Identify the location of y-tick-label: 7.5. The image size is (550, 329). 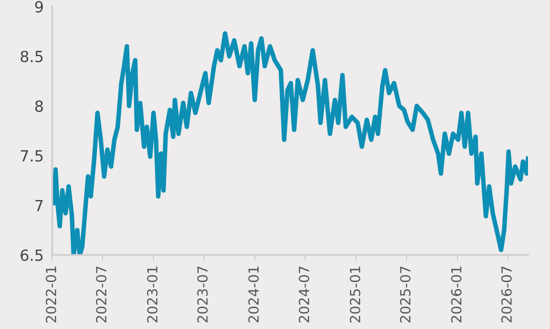
(31, 156).